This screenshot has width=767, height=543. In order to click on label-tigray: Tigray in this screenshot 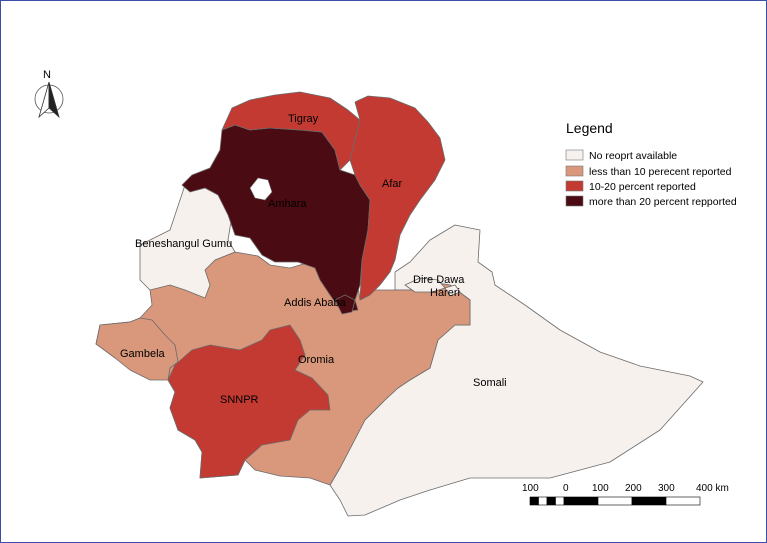, I will do `click(303, 119)`.